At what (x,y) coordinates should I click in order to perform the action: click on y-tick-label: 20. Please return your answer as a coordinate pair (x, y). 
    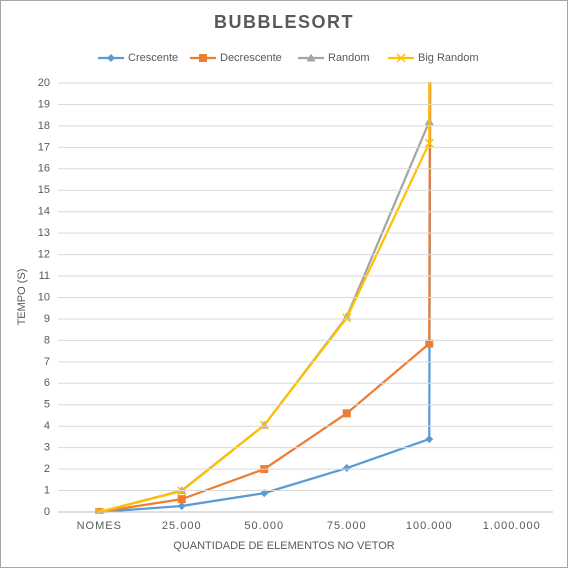
    Looking at the image, I should click on (44, 83).